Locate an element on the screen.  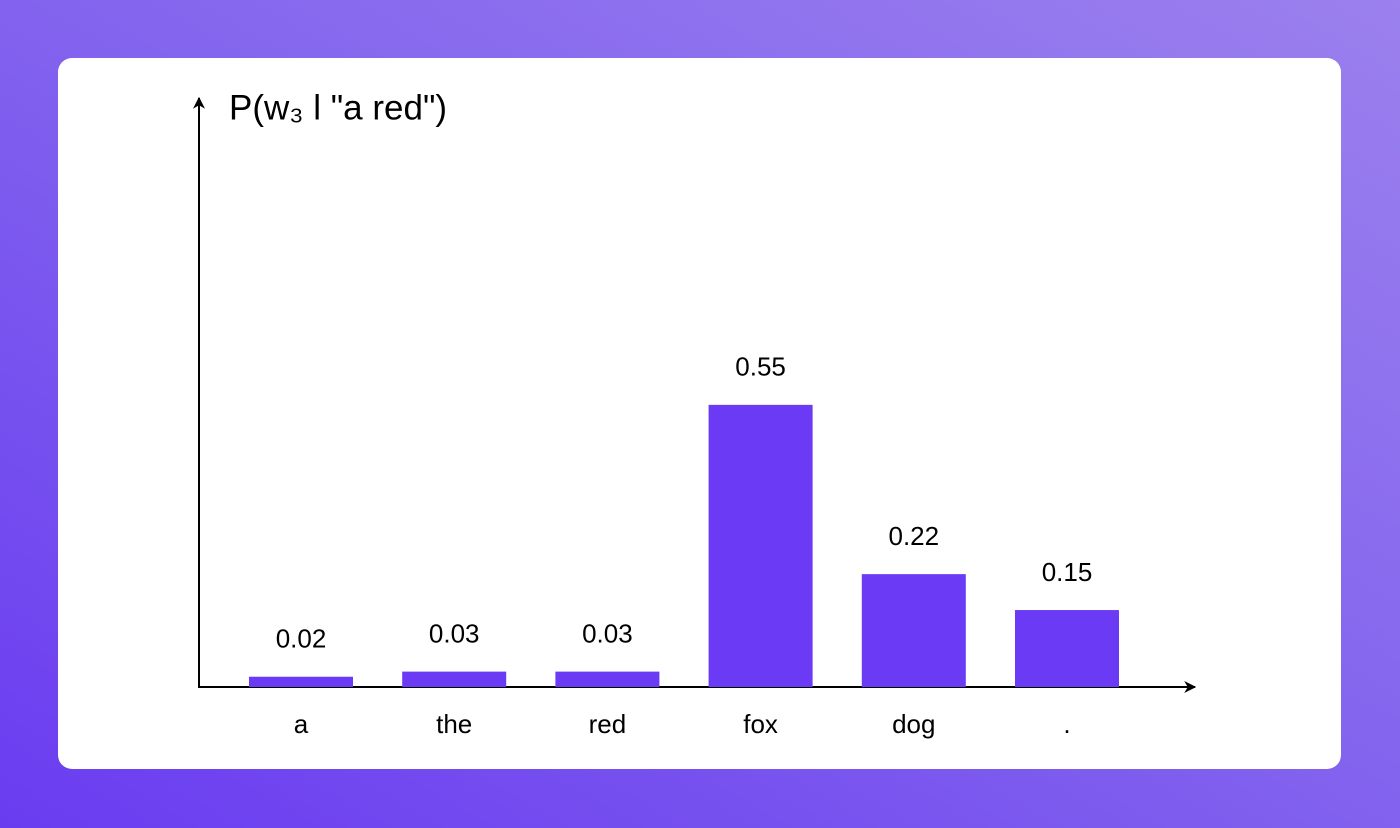
x-tick-label: a is located at coordinates (301, 724).